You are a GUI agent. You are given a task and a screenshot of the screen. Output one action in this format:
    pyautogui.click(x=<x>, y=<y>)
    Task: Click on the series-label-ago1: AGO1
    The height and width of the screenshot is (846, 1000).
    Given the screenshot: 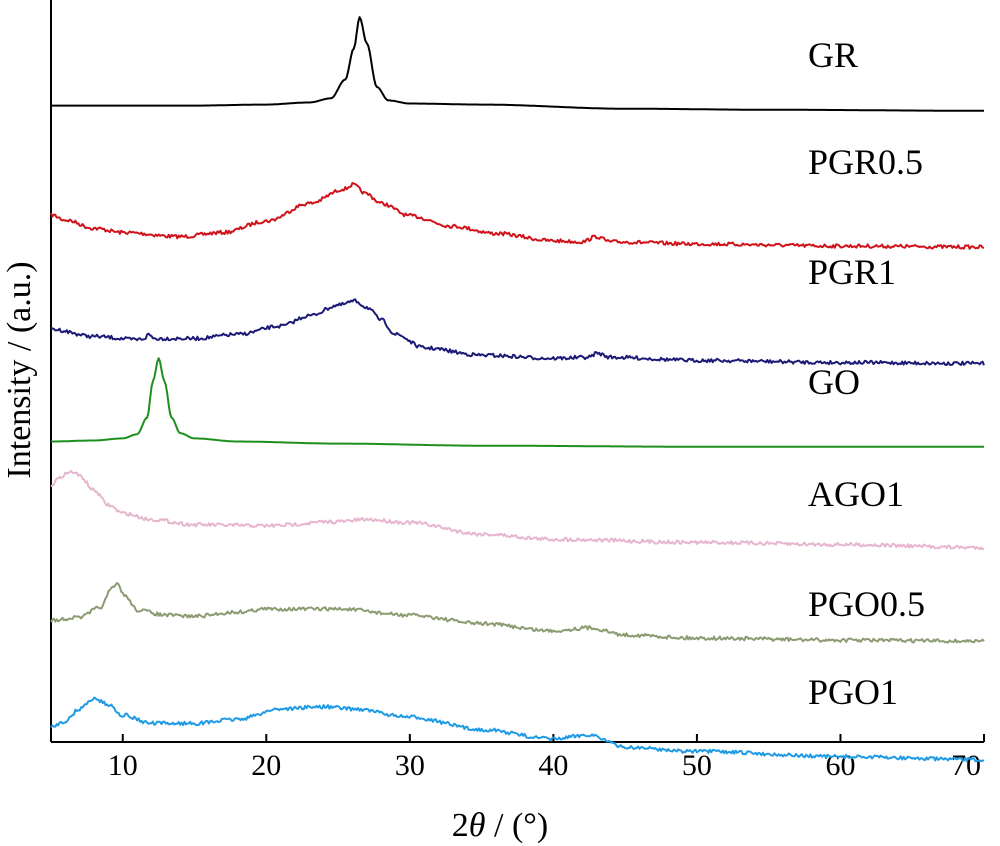 What is the action you would take?
    pyautogui.click(x=856, y=494)
    